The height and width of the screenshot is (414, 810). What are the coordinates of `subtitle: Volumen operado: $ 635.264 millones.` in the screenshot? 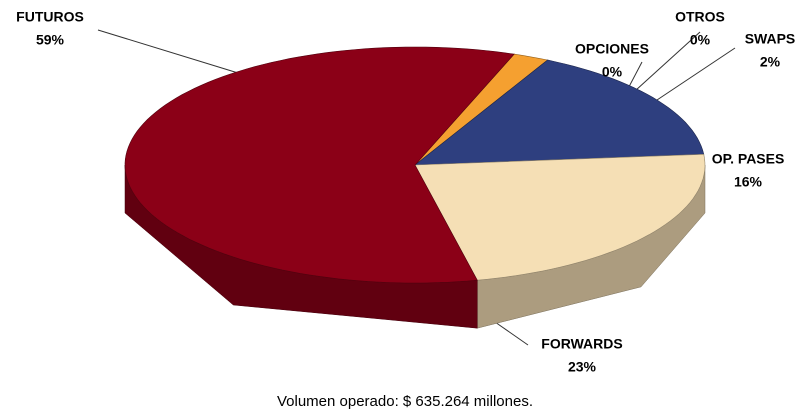 It's located at (405, 401).